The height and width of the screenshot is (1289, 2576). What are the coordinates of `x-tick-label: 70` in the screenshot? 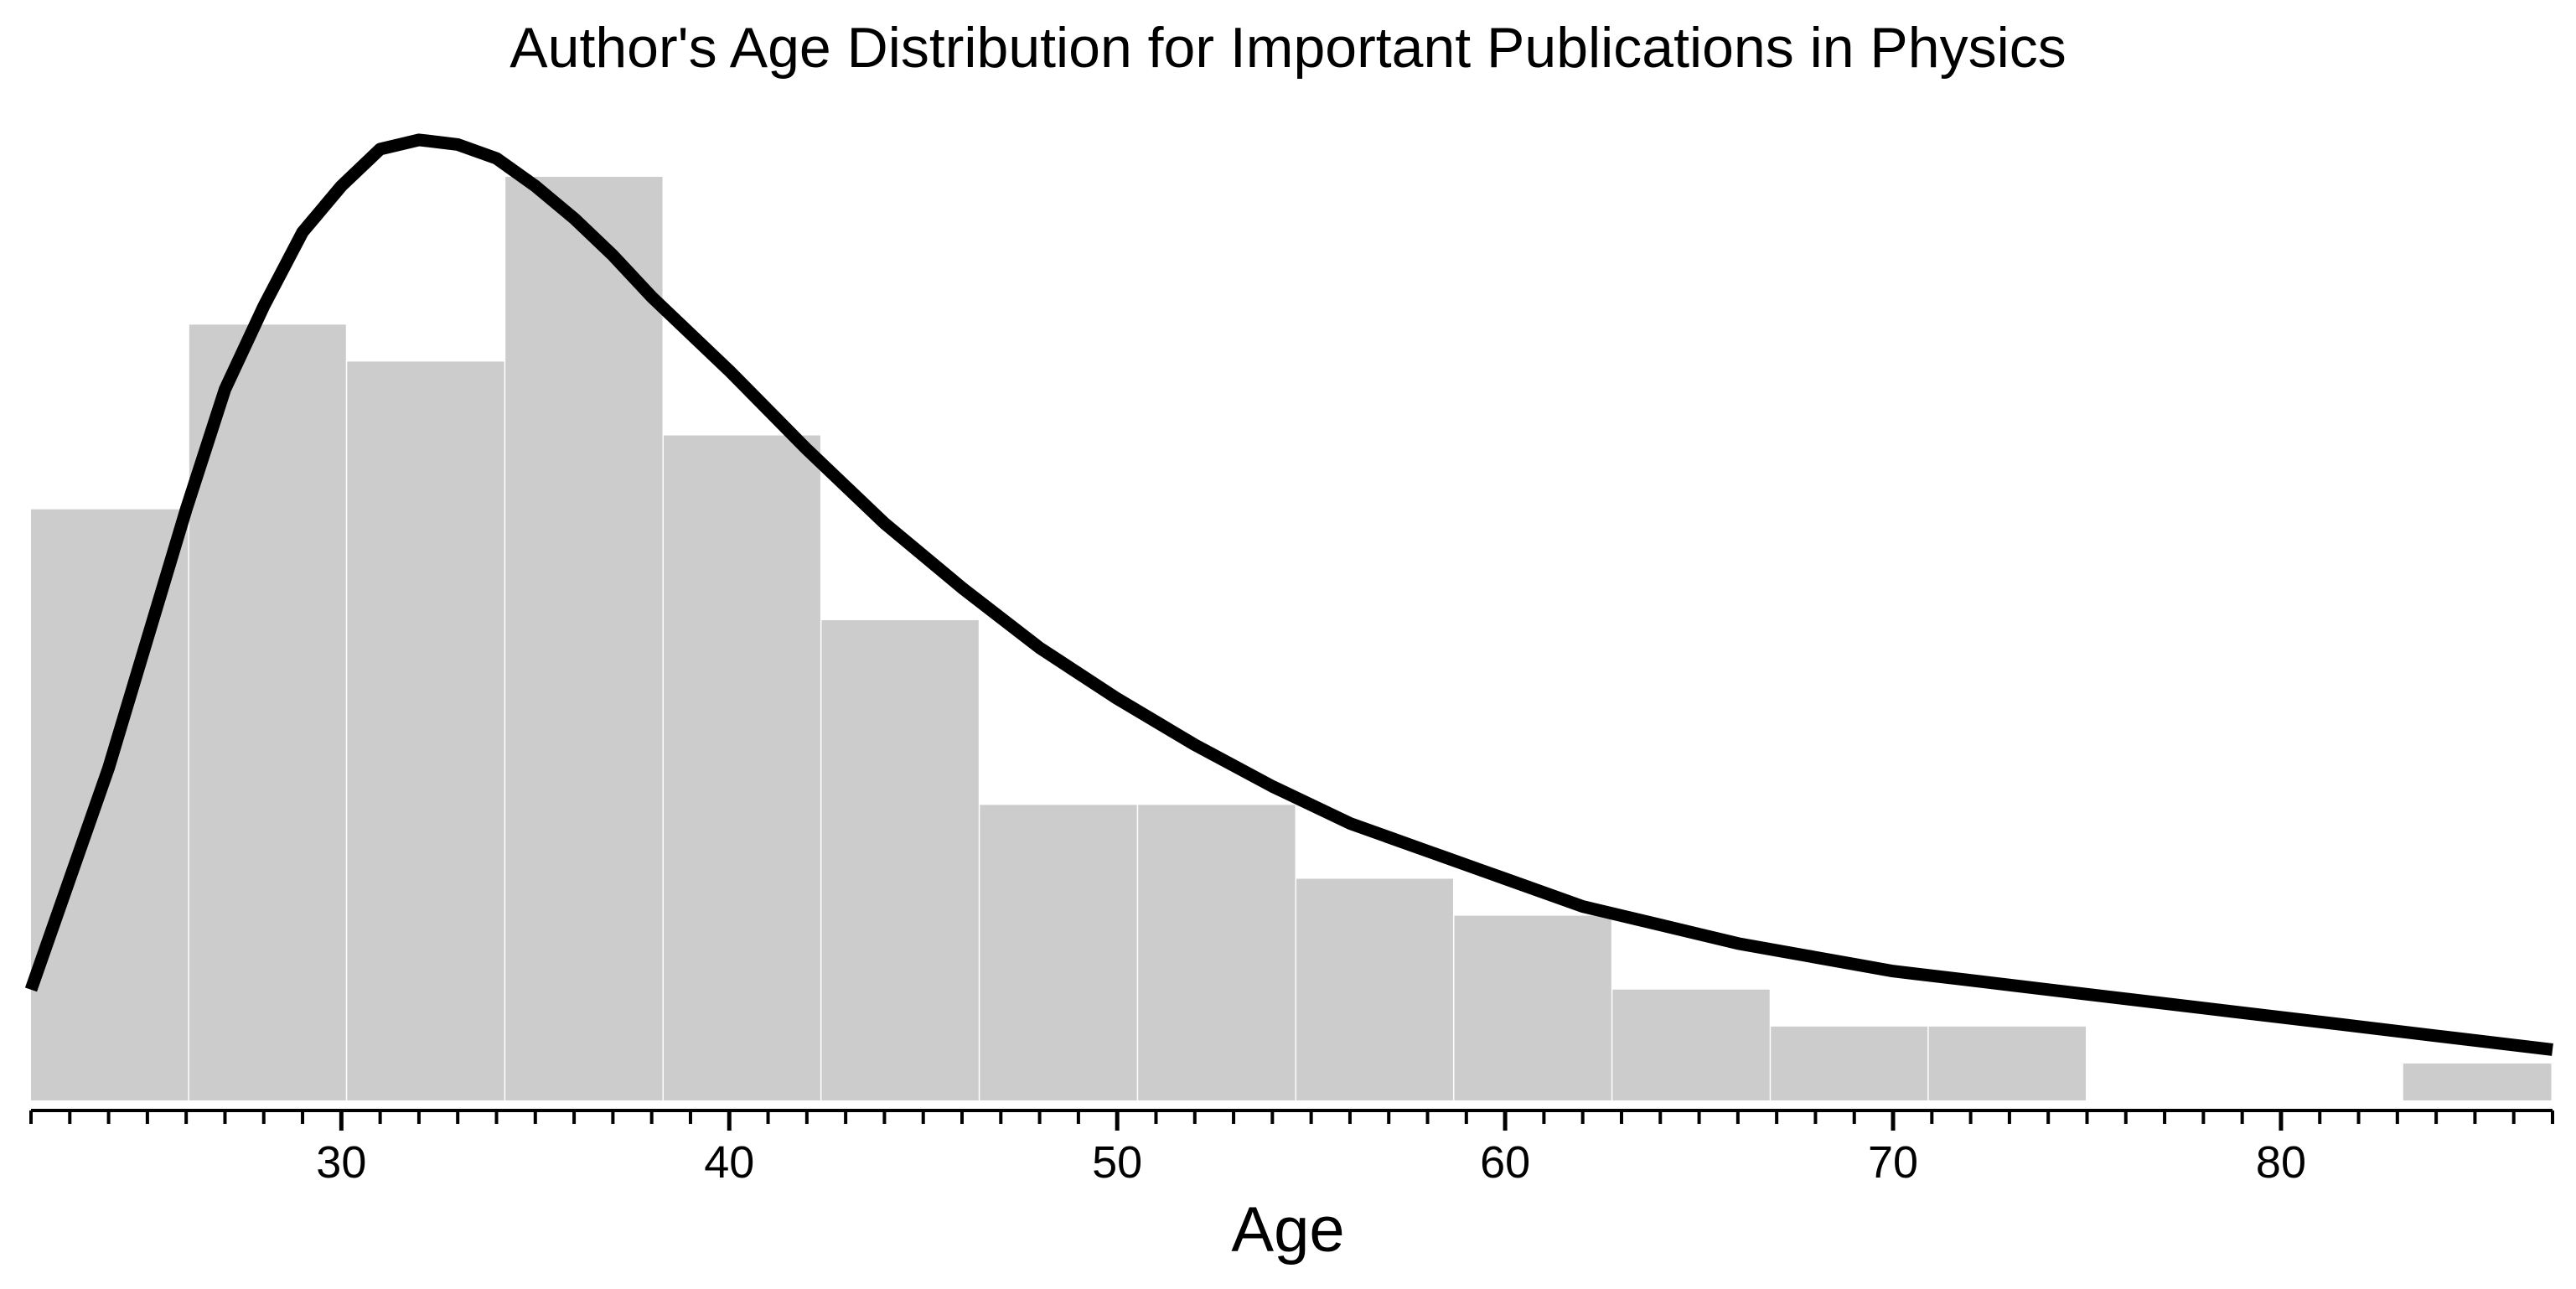 It's located at (1893, 1163).